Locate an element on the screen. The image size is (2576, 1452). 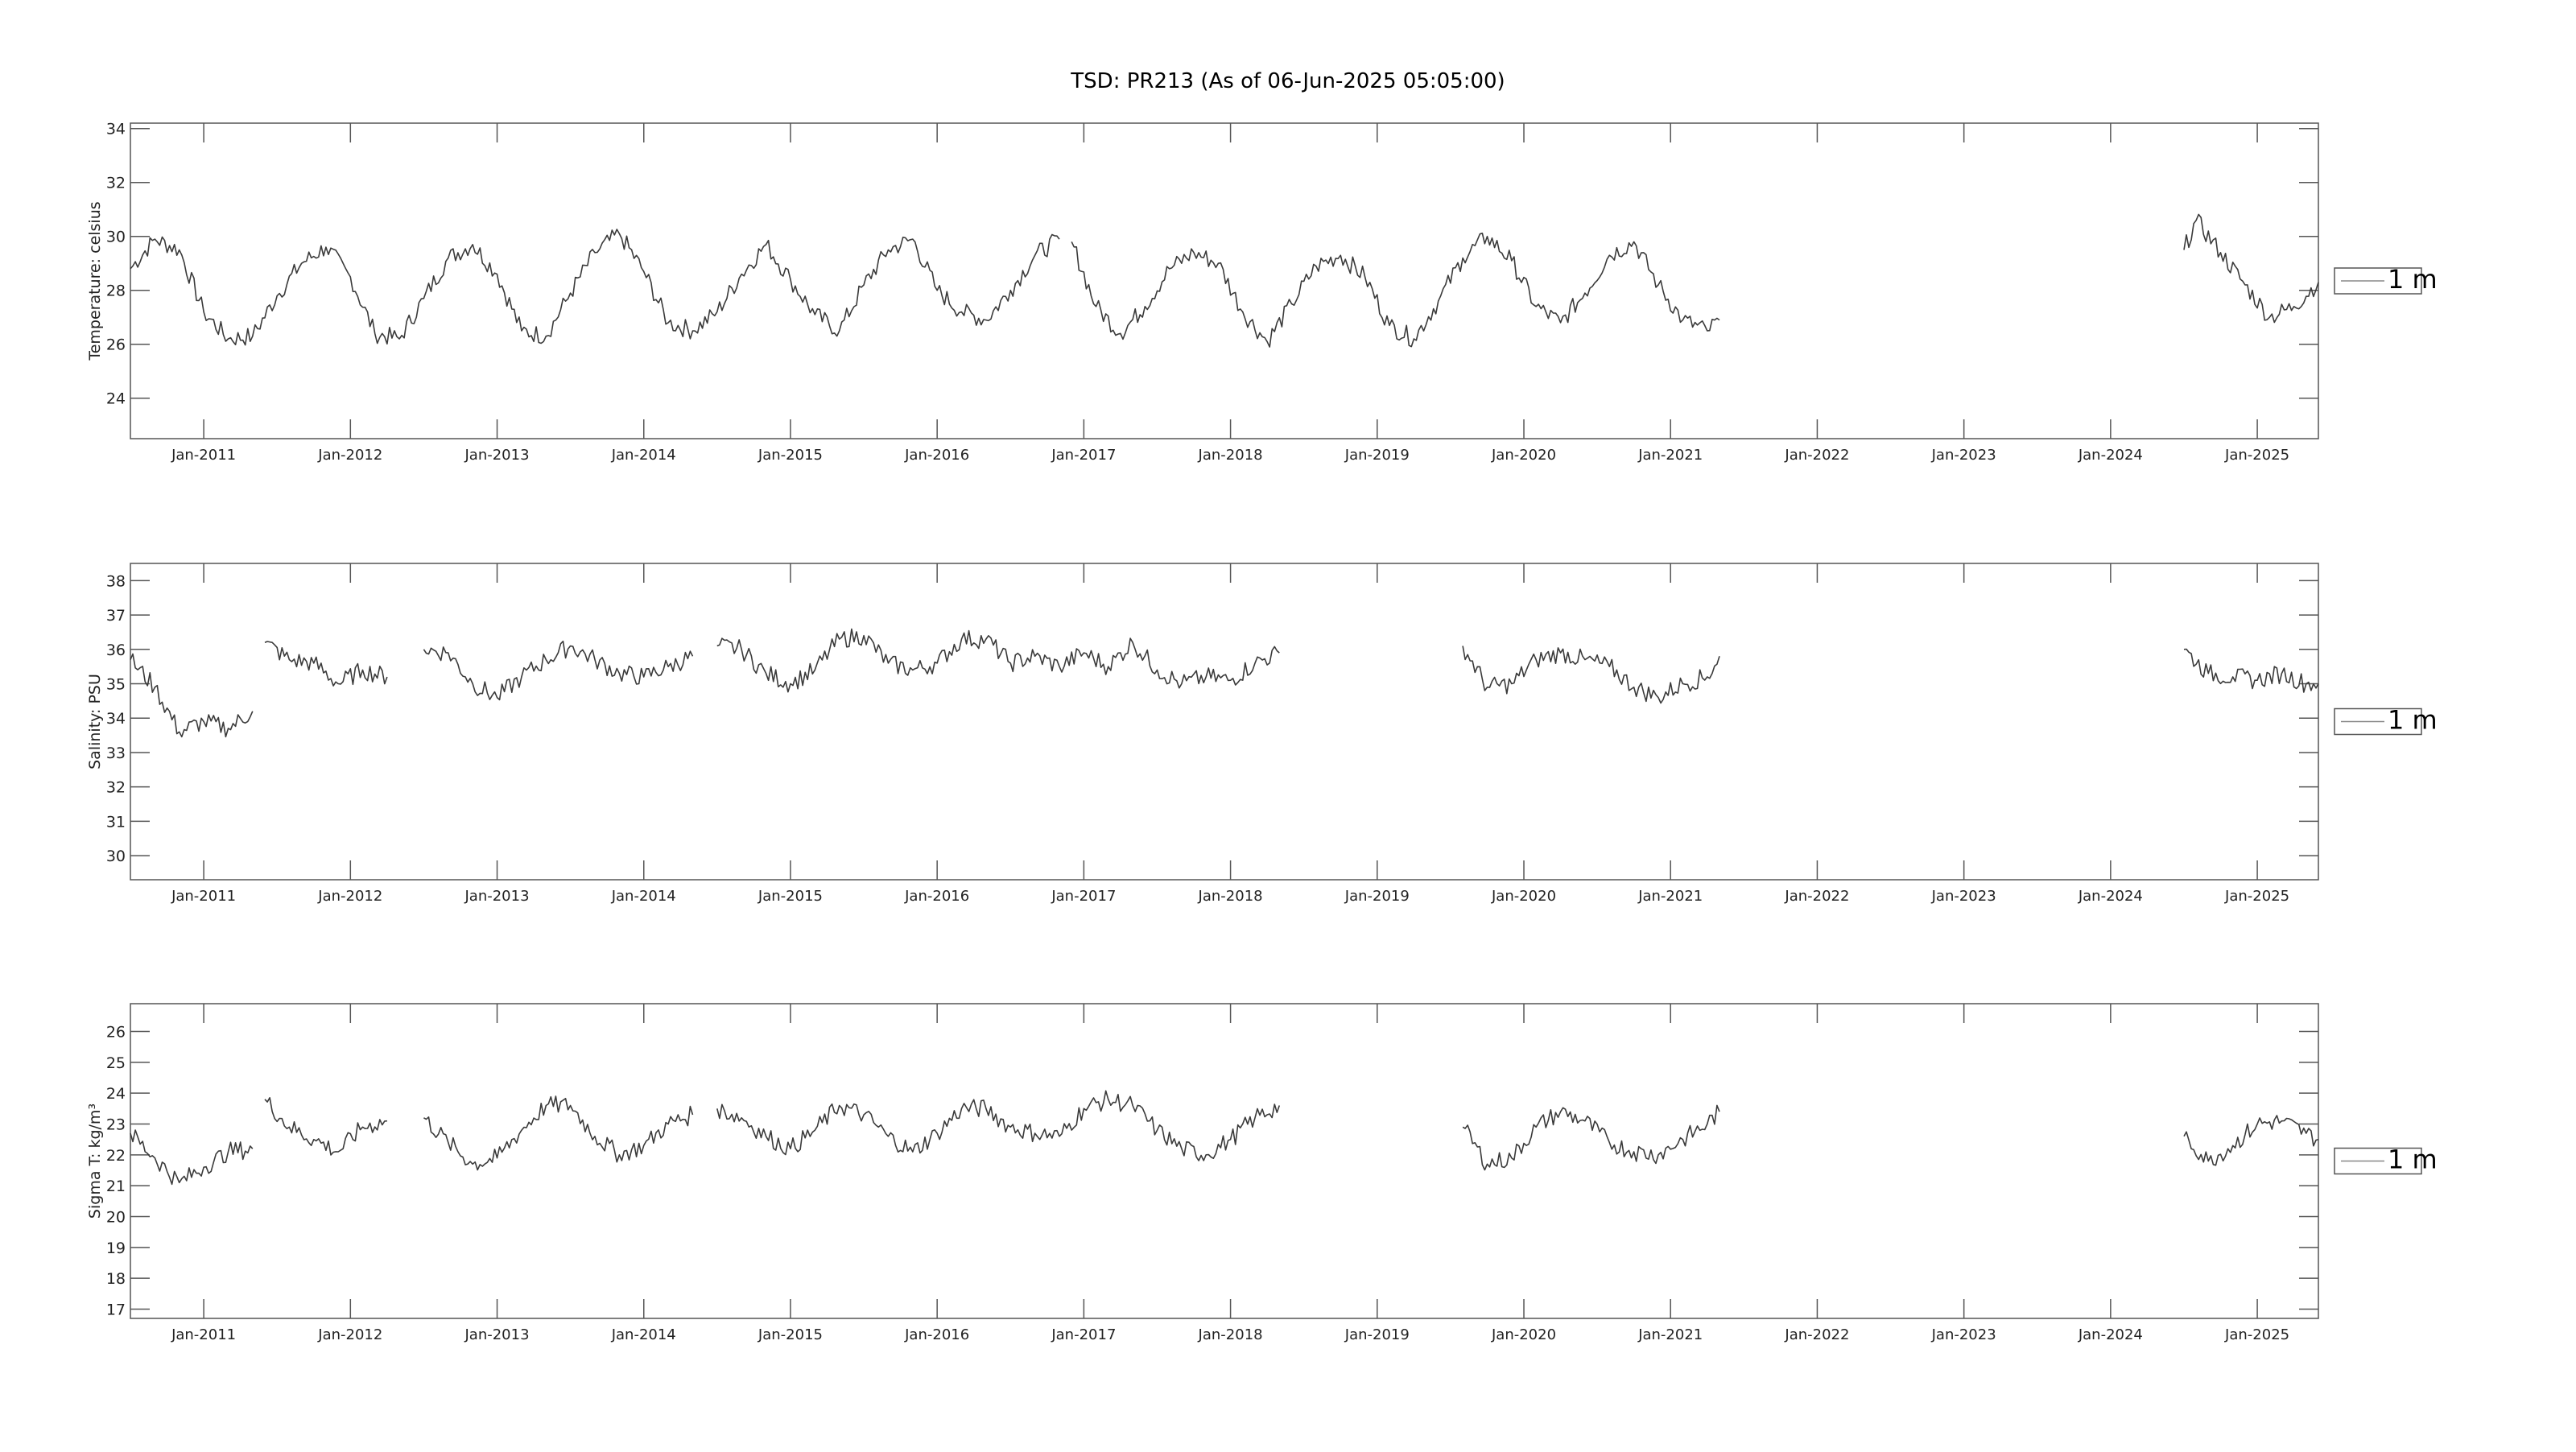
y-tick-label: 25 is located at coordinates (116, 1063).